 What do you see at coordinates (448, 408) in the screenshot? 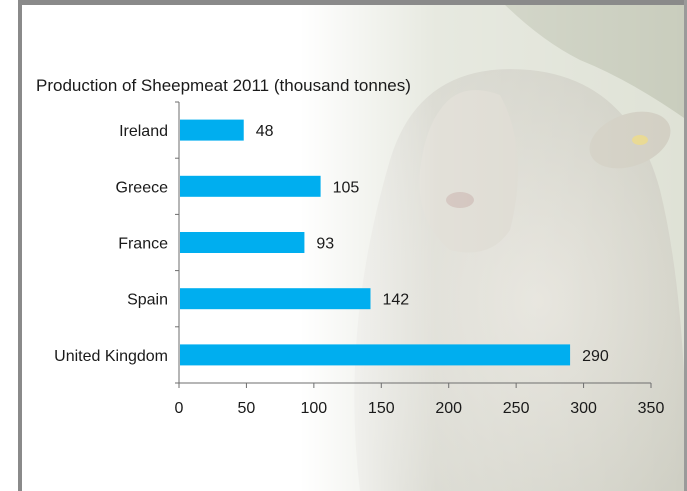
I see `x-tick-label: 200` at bounding box center [448, 408].